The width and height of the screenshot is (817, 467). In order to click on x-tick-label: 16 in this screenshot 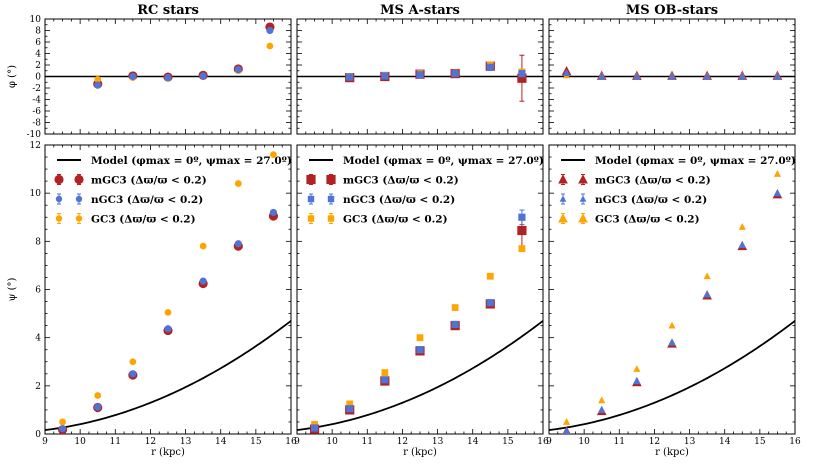, I will do `click(543, 442)`.